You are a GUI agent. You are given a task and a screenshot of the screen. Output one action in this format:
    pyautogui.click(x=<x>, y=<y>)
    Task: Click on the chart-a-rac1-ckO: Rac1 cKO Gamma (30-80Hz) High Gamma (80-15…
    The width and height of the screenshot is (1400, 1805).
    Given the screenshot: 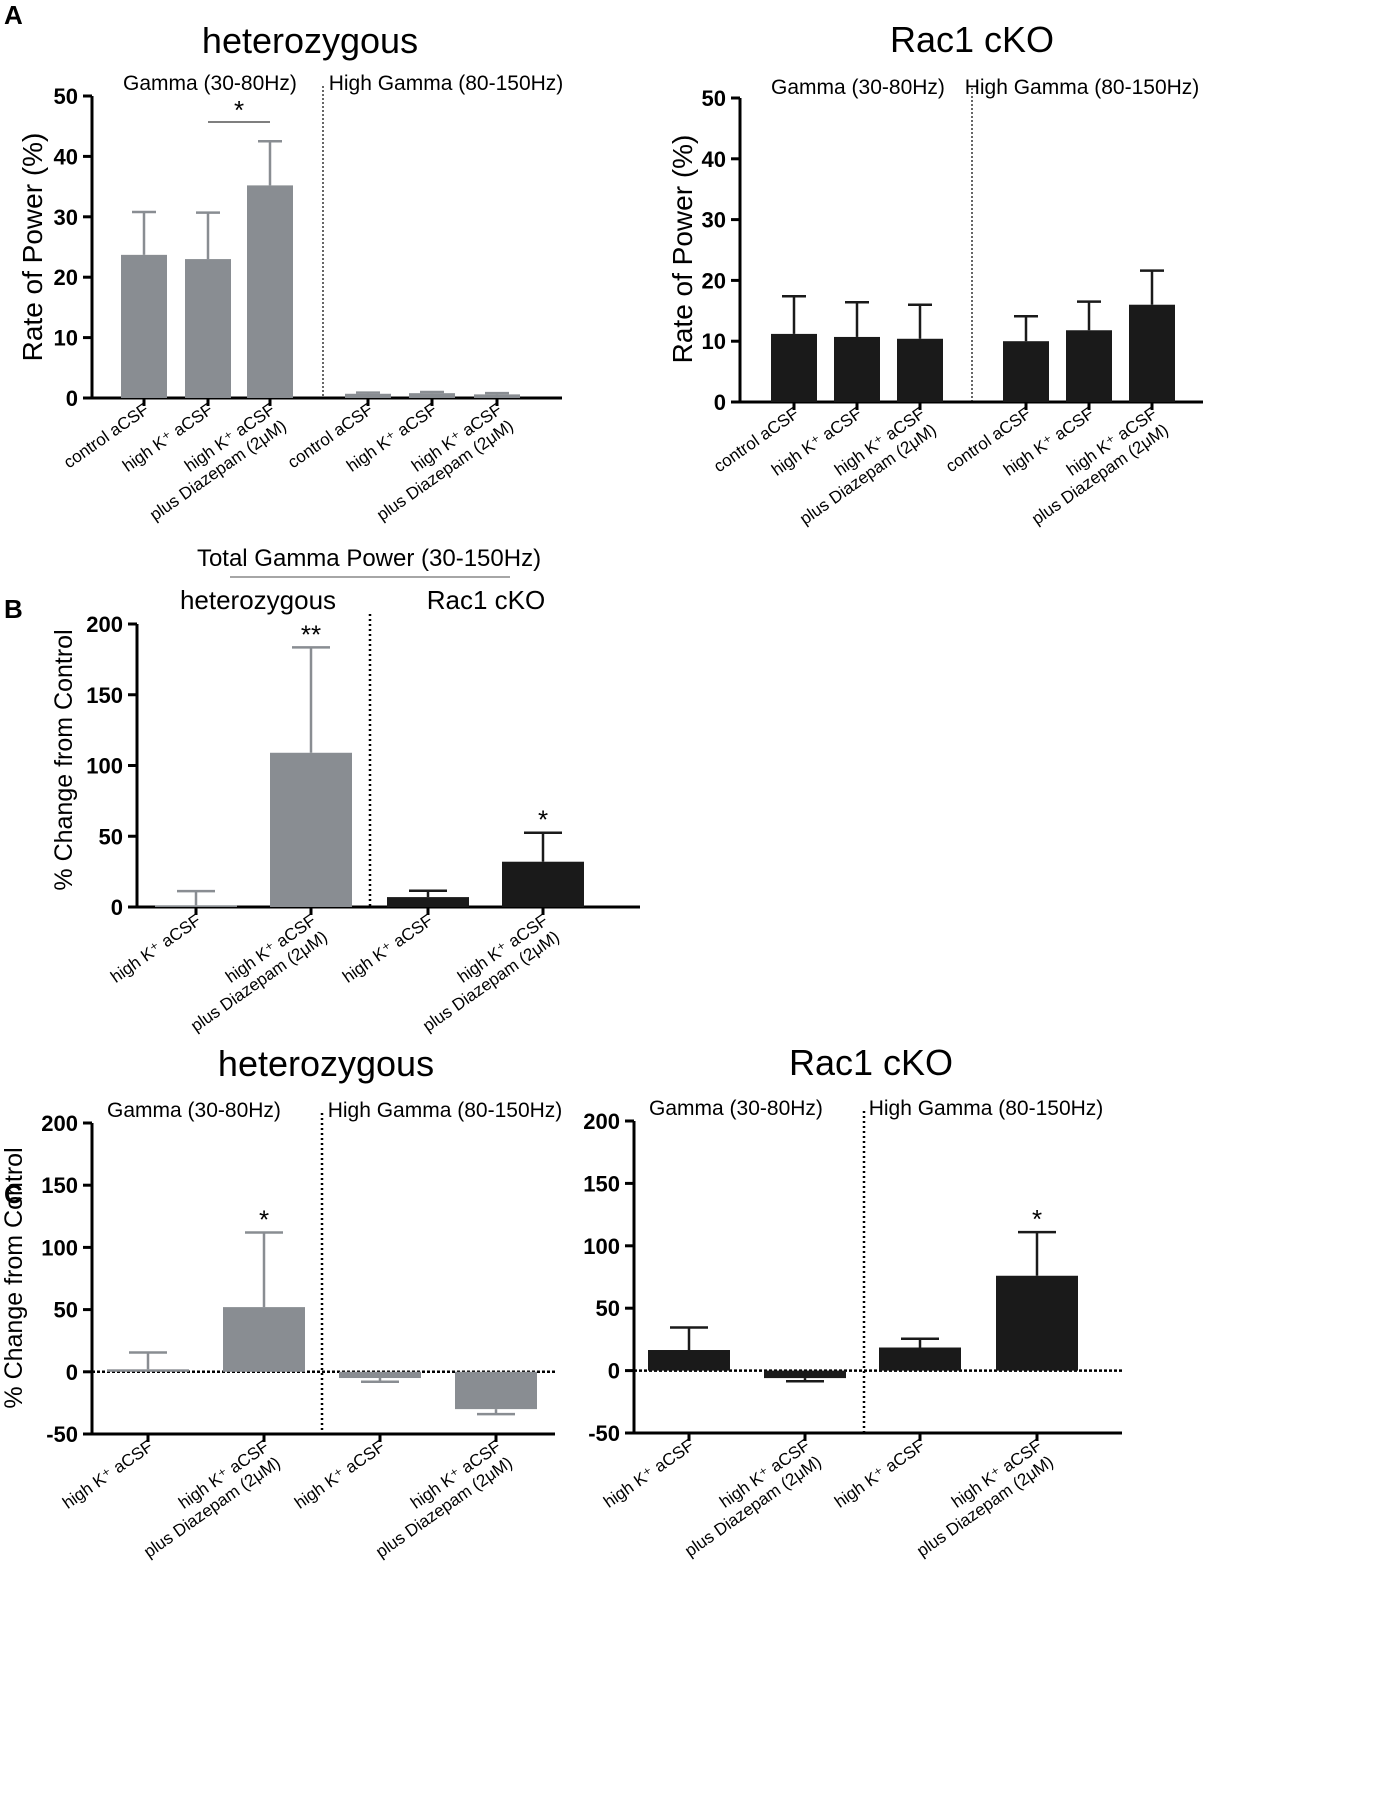 What is the action you would take?
    pyautogui.click(x=935, y=274)
    